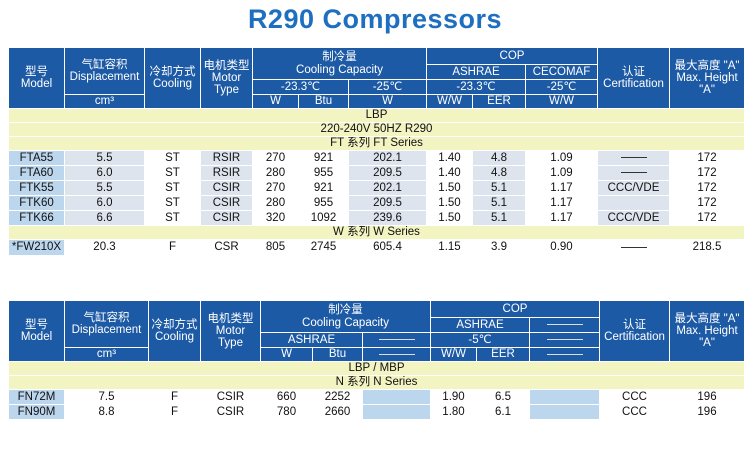 The height and width of the screenshot is (453, 750). What do you see at coordinates (453, 412) in the screenshot?
I see `cell-ww: 1.80` at bounding box center [453, 412].